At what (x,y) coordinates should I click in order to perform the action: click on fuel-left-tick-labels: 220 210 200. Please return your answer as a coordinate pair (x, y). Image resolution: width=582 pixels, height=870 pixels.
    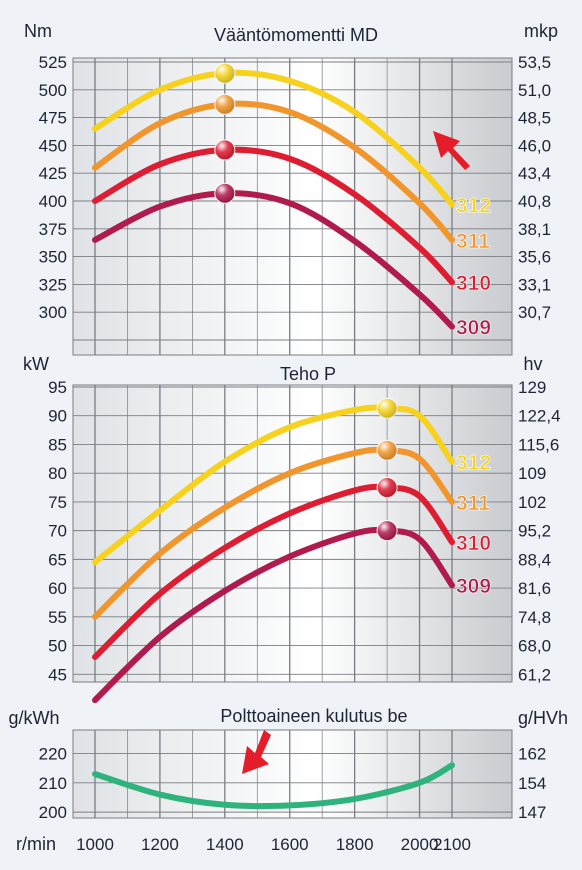
    Looking at the image, I should click on (53, 783).